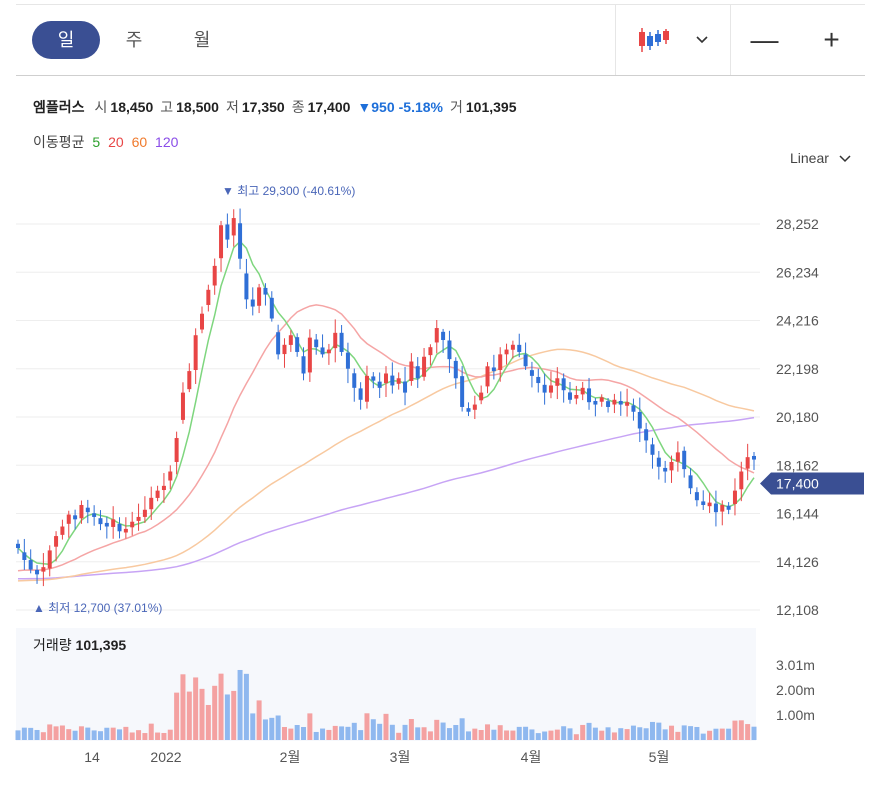 This screenshot has height=791, width=877. Describe the element at coordinates (764, 39) in the screenshot. I see `zoom-out-button: —` at that location.